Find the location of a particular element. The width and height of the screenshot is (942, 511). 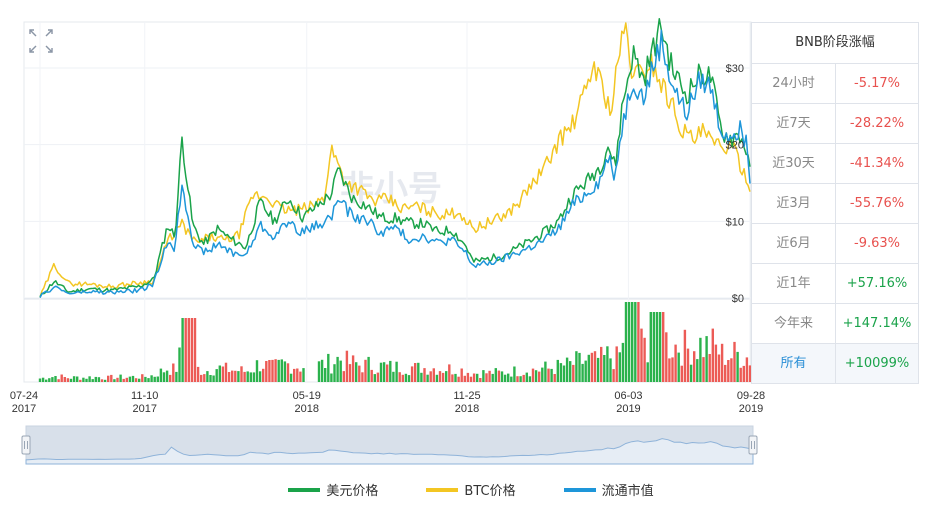

legend-item-usd: 美元价格 is located at coordinates (333, 489).